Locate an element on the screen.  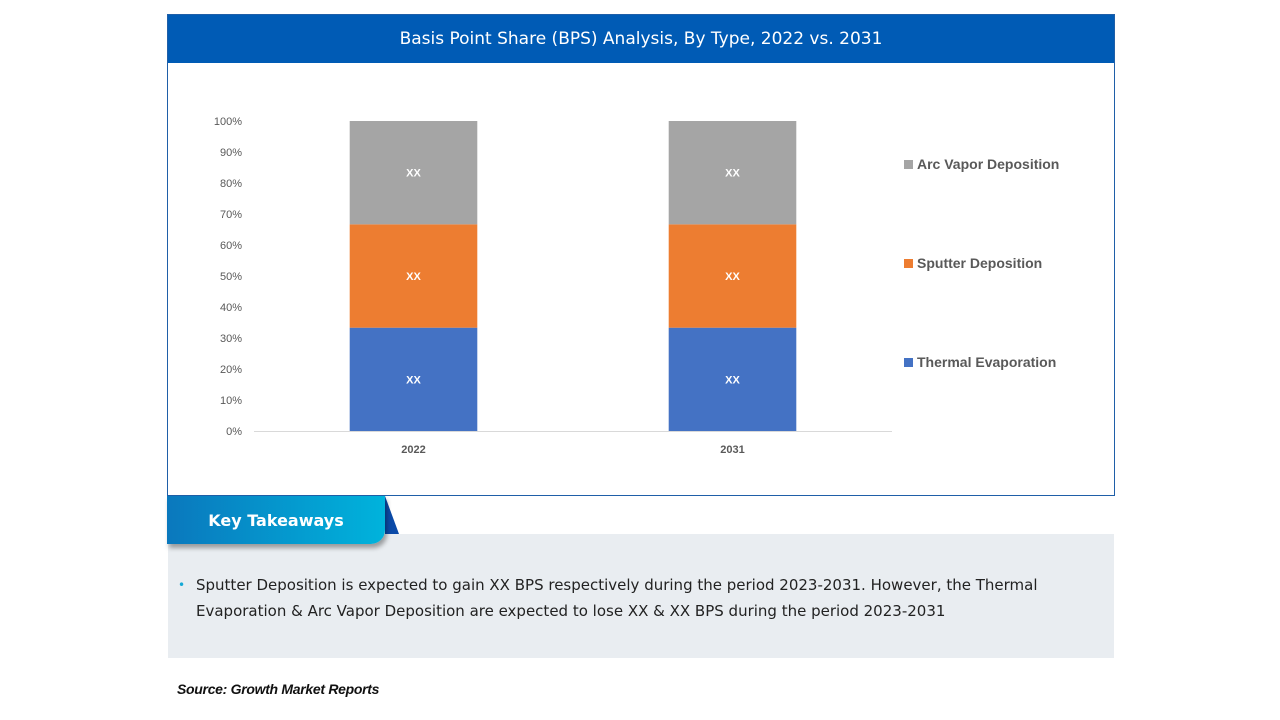
bar-segment-sputter-deposition-2031 is located at coordinates (732, 276).